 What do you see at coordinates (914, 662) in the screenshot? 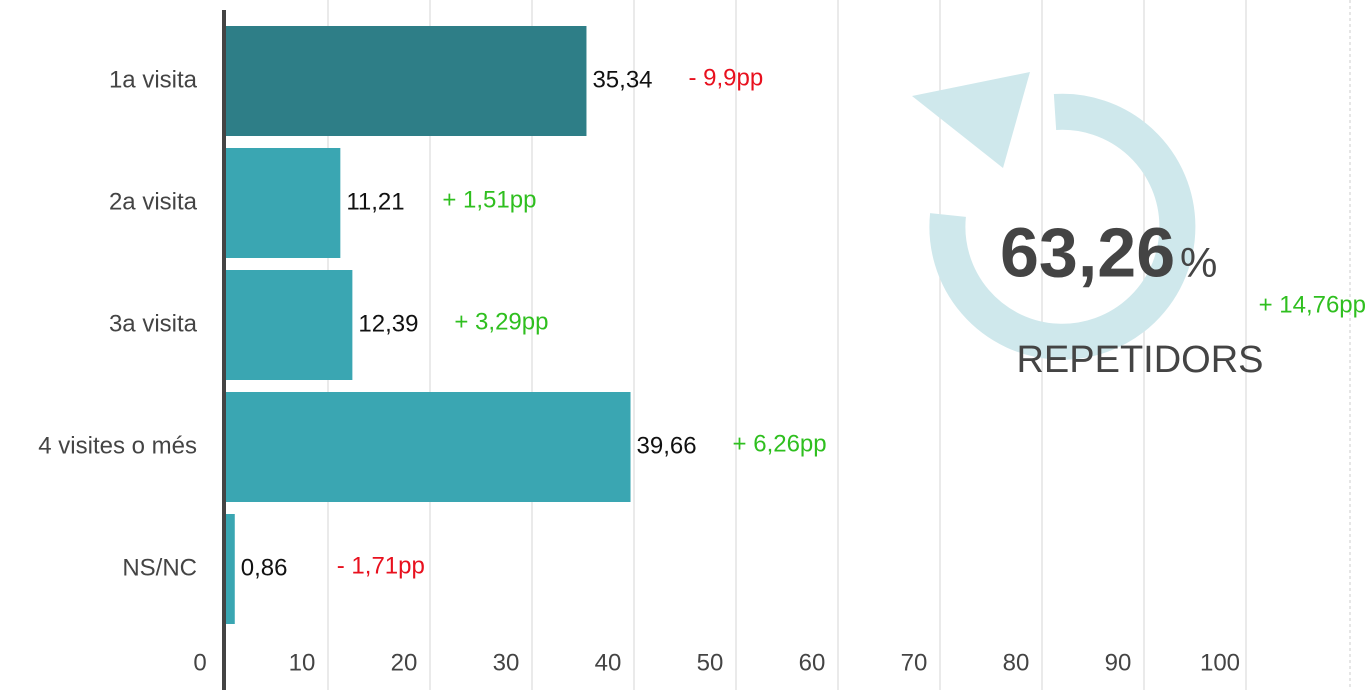
I see `x-tick-label: 70` at bounding box center [914, 662].